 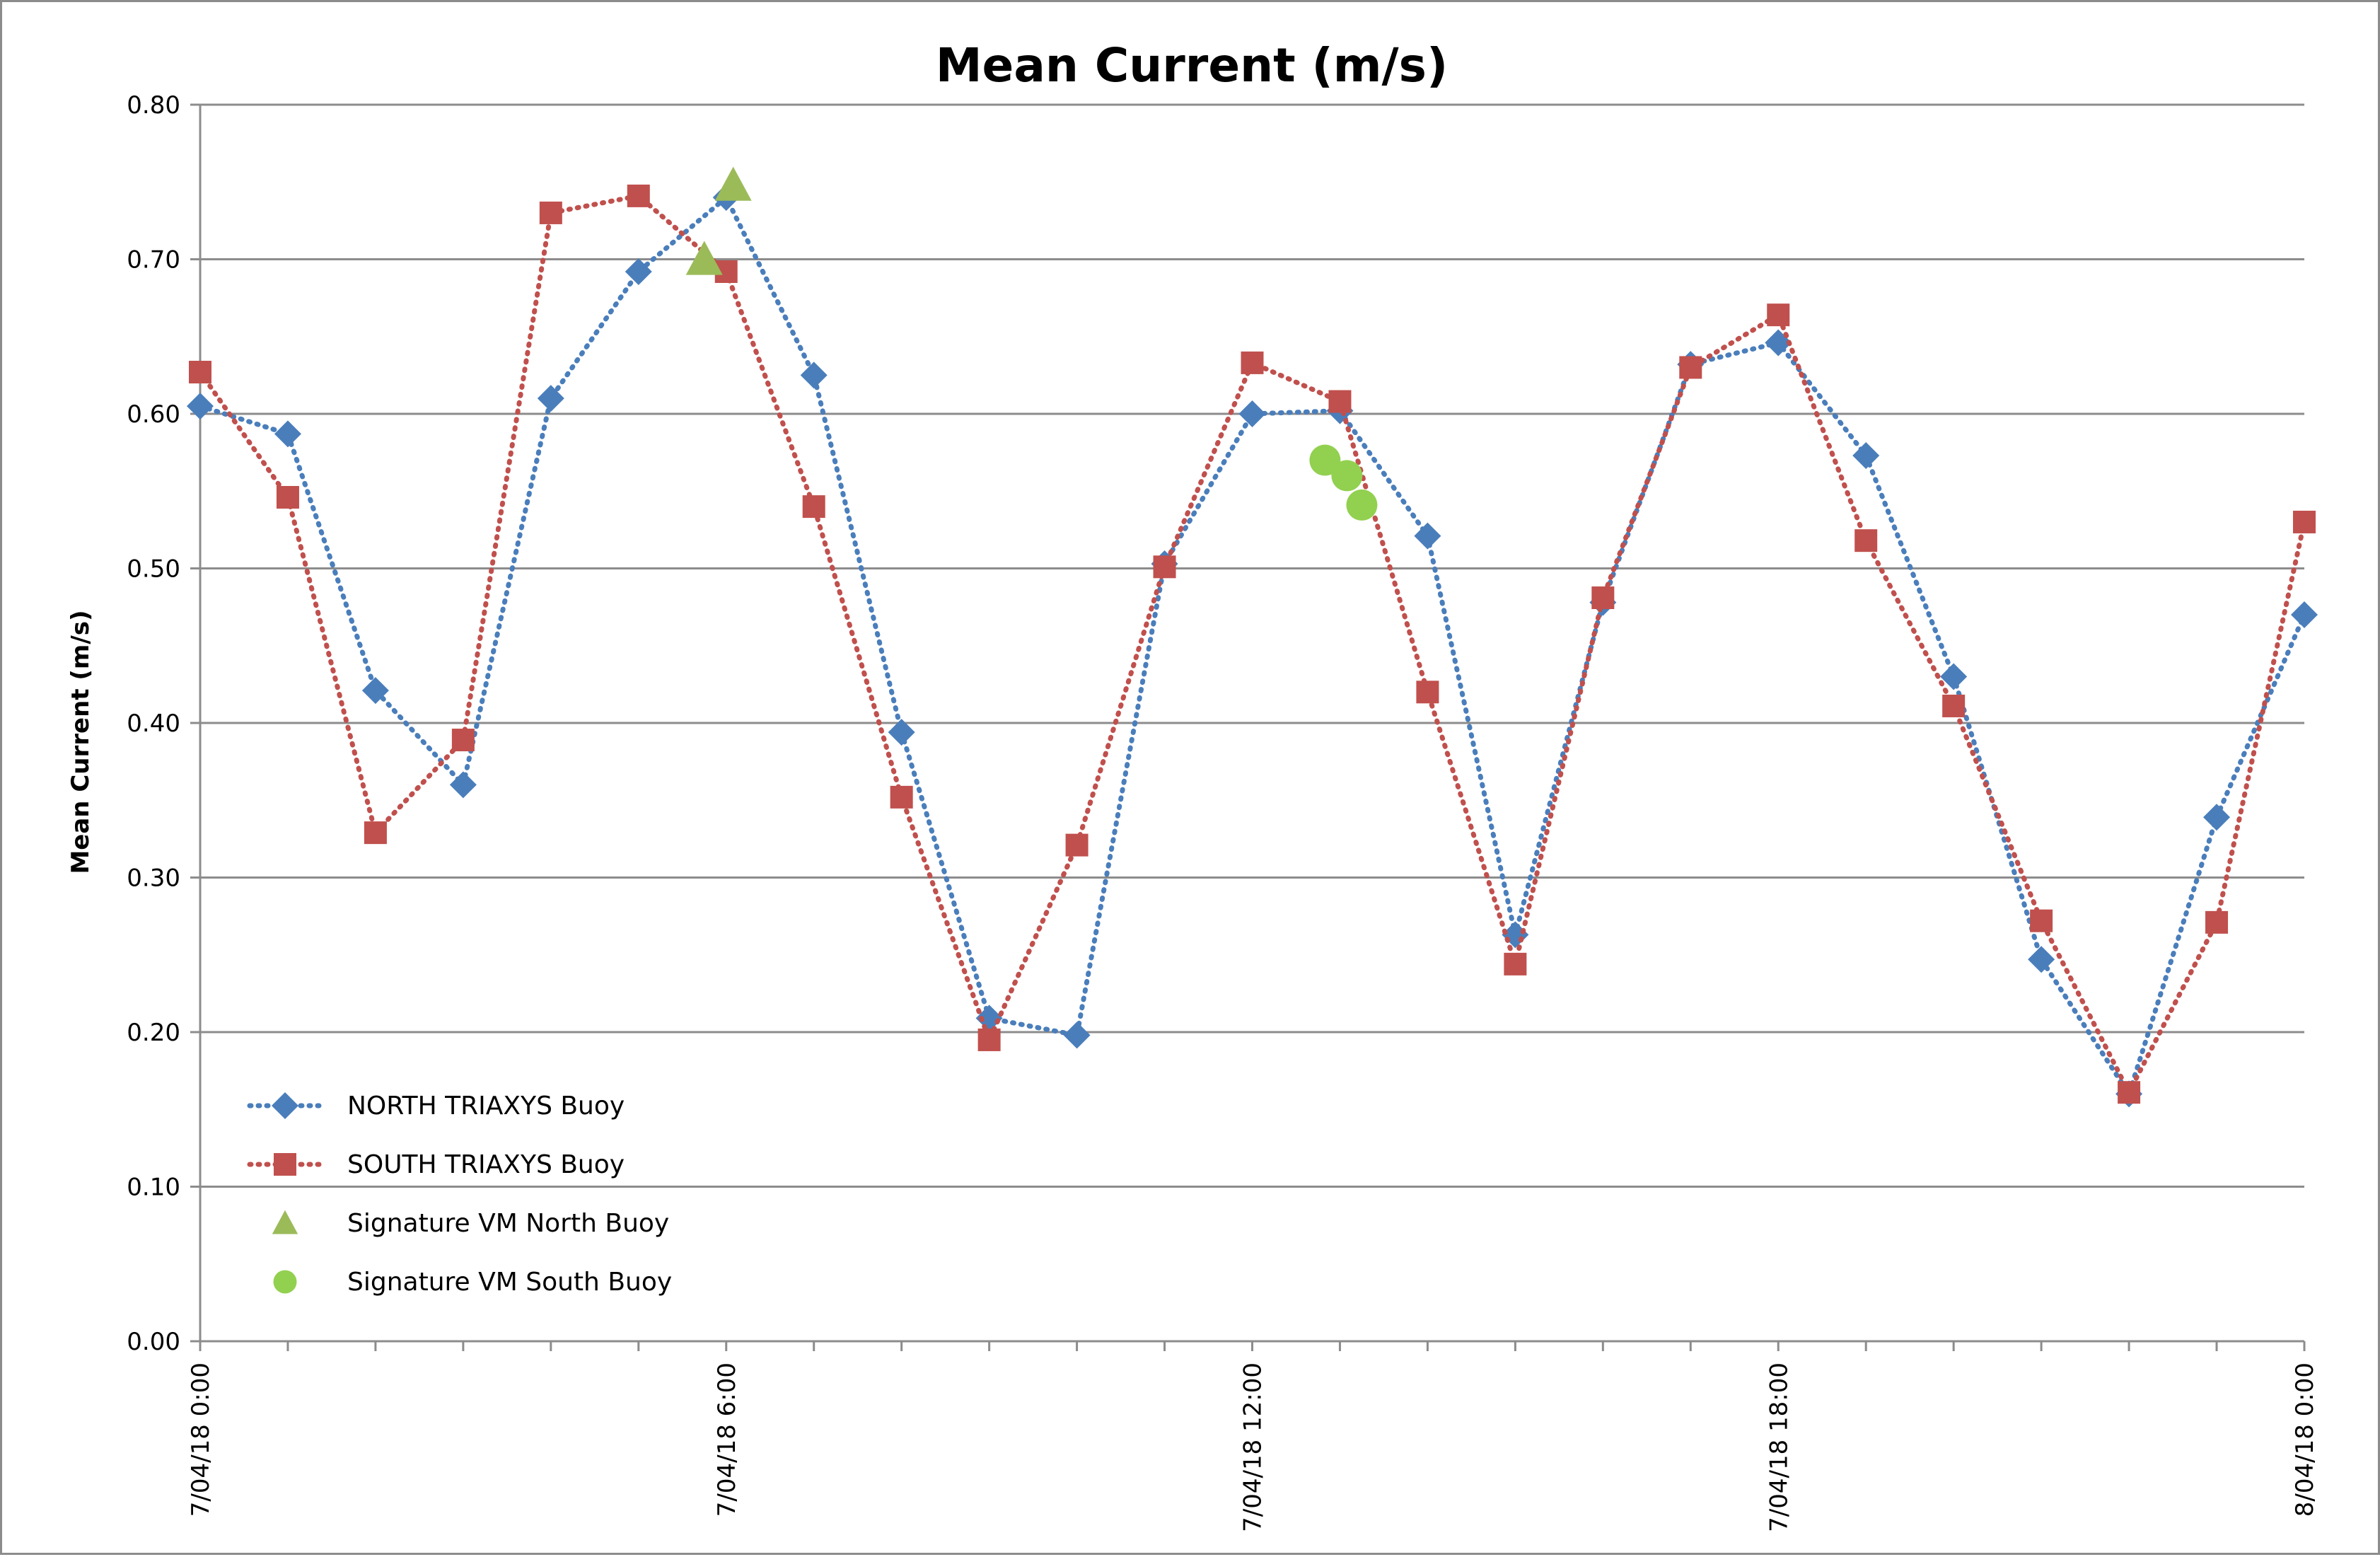 I want to click on x-tick-label: 7/04/18 0:00, so click(x=201, y=1439).